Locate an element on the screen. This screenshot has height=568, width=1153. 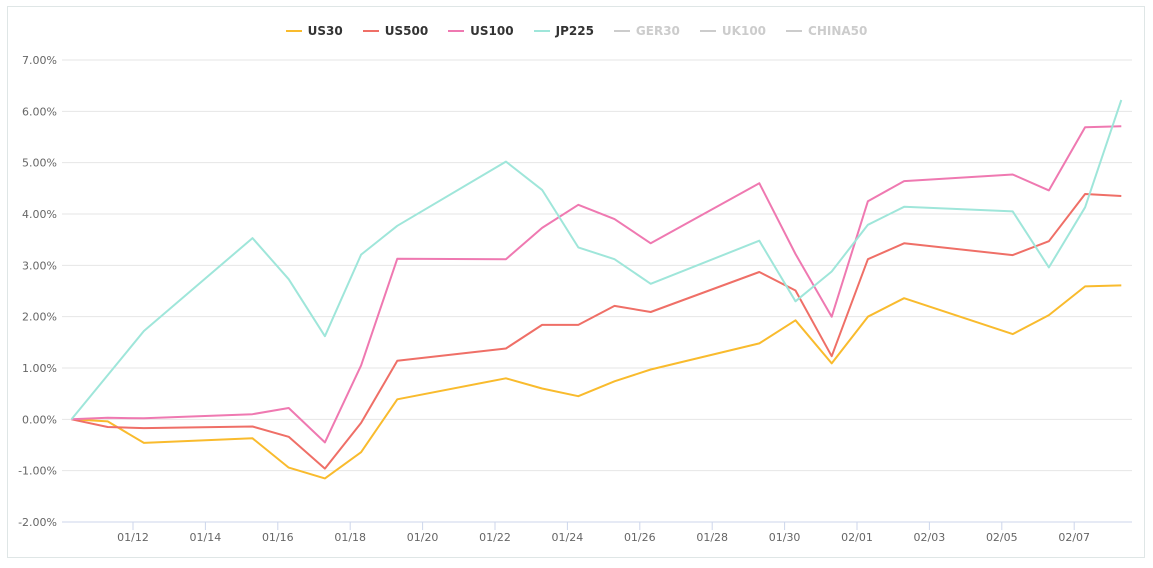
legend-item-jp225: JP225 is located at coordinates (563, 31).